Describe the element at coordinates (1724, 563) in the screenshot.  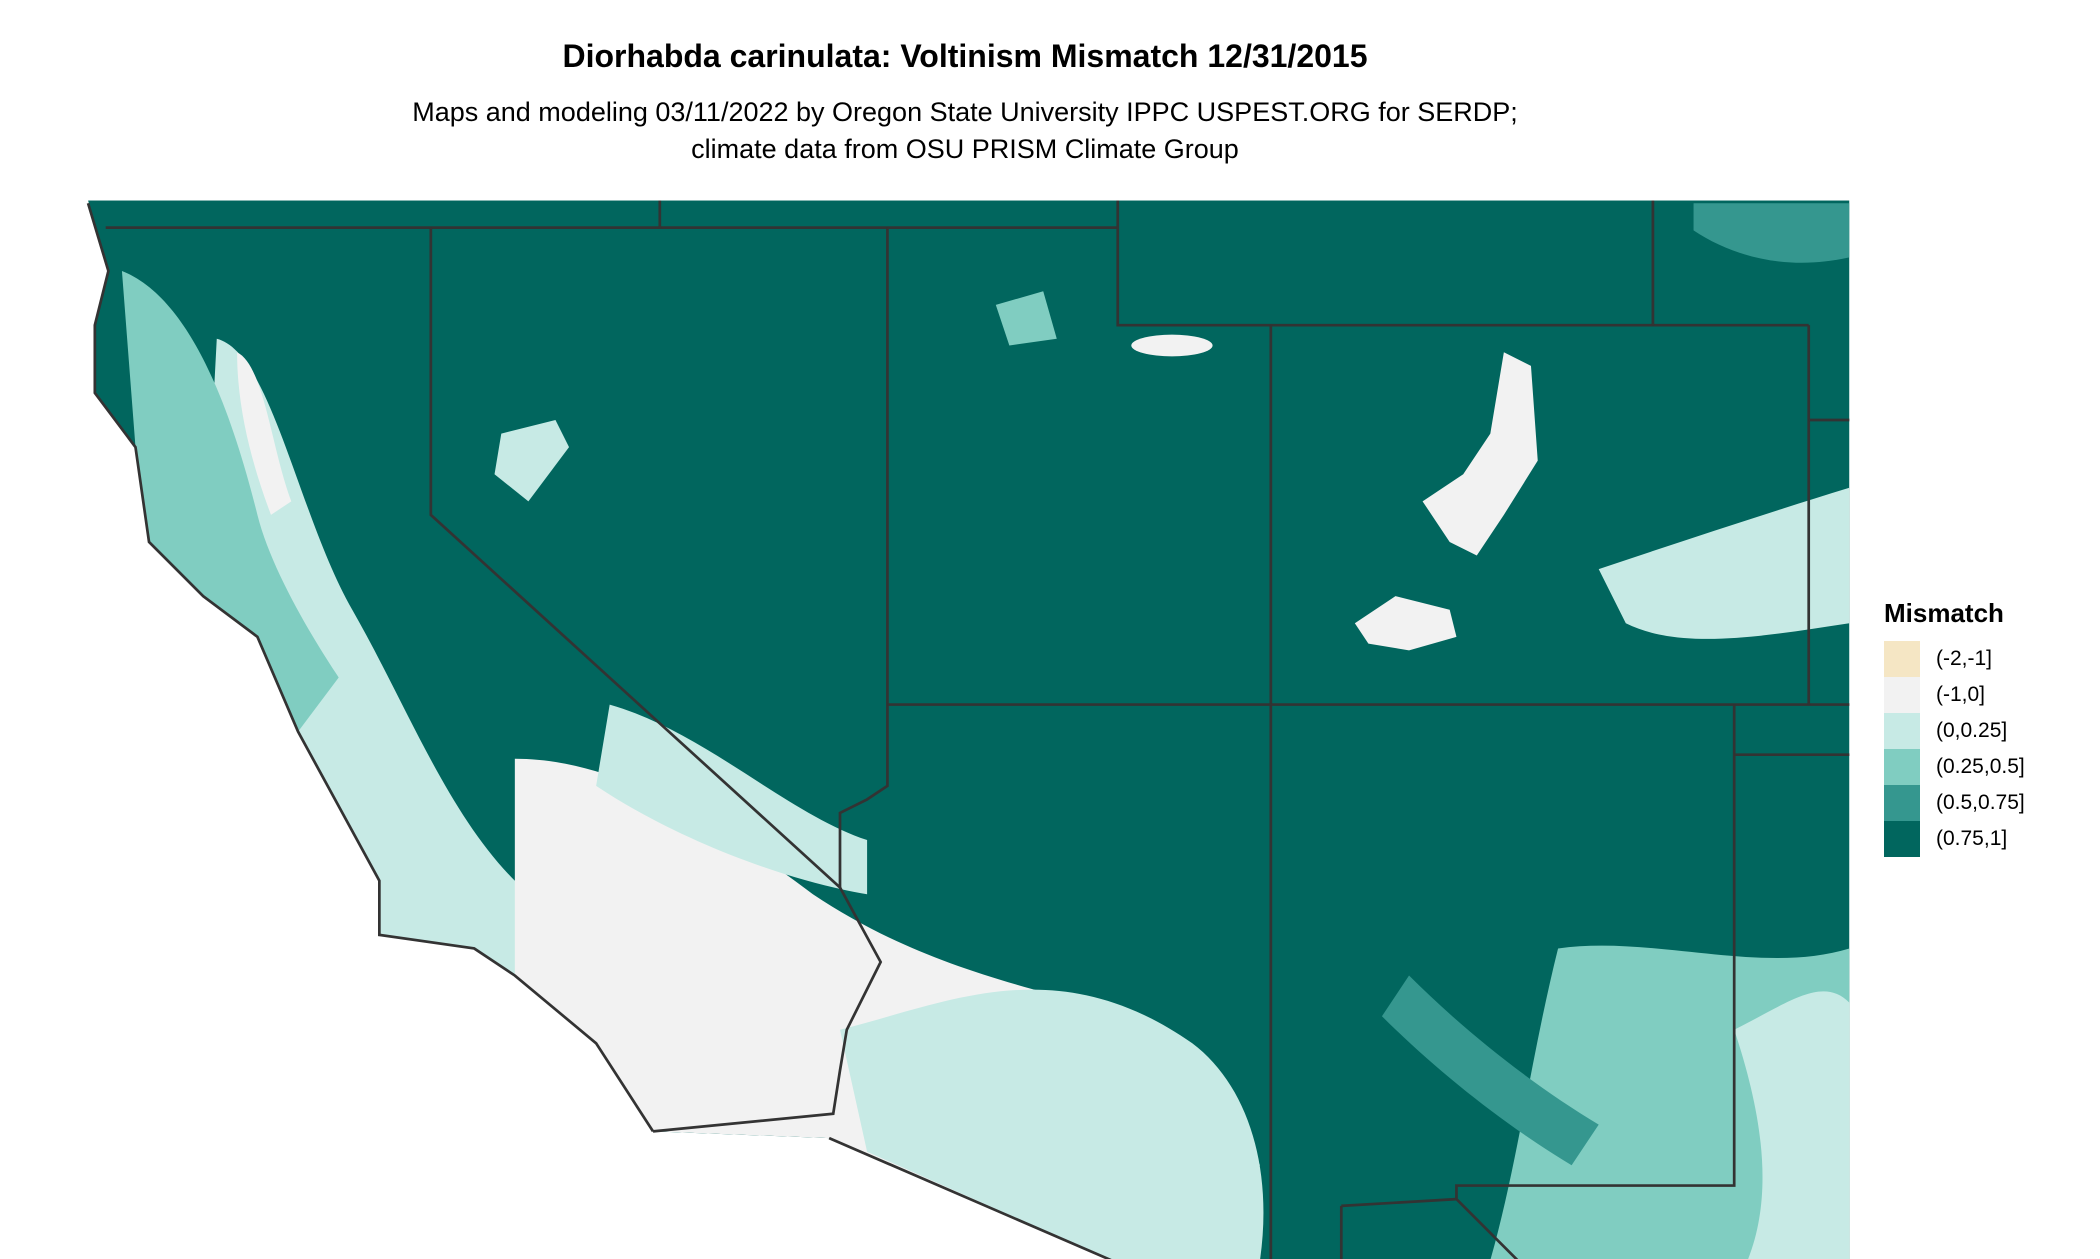
I see `region-nm-east` at that location.